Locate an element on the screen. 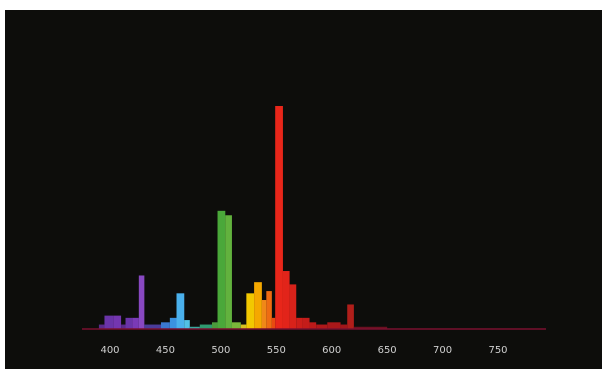  x-axis-ticks: 400 450 500 550 600 650 700 750 is located at coordinates (303, 350).